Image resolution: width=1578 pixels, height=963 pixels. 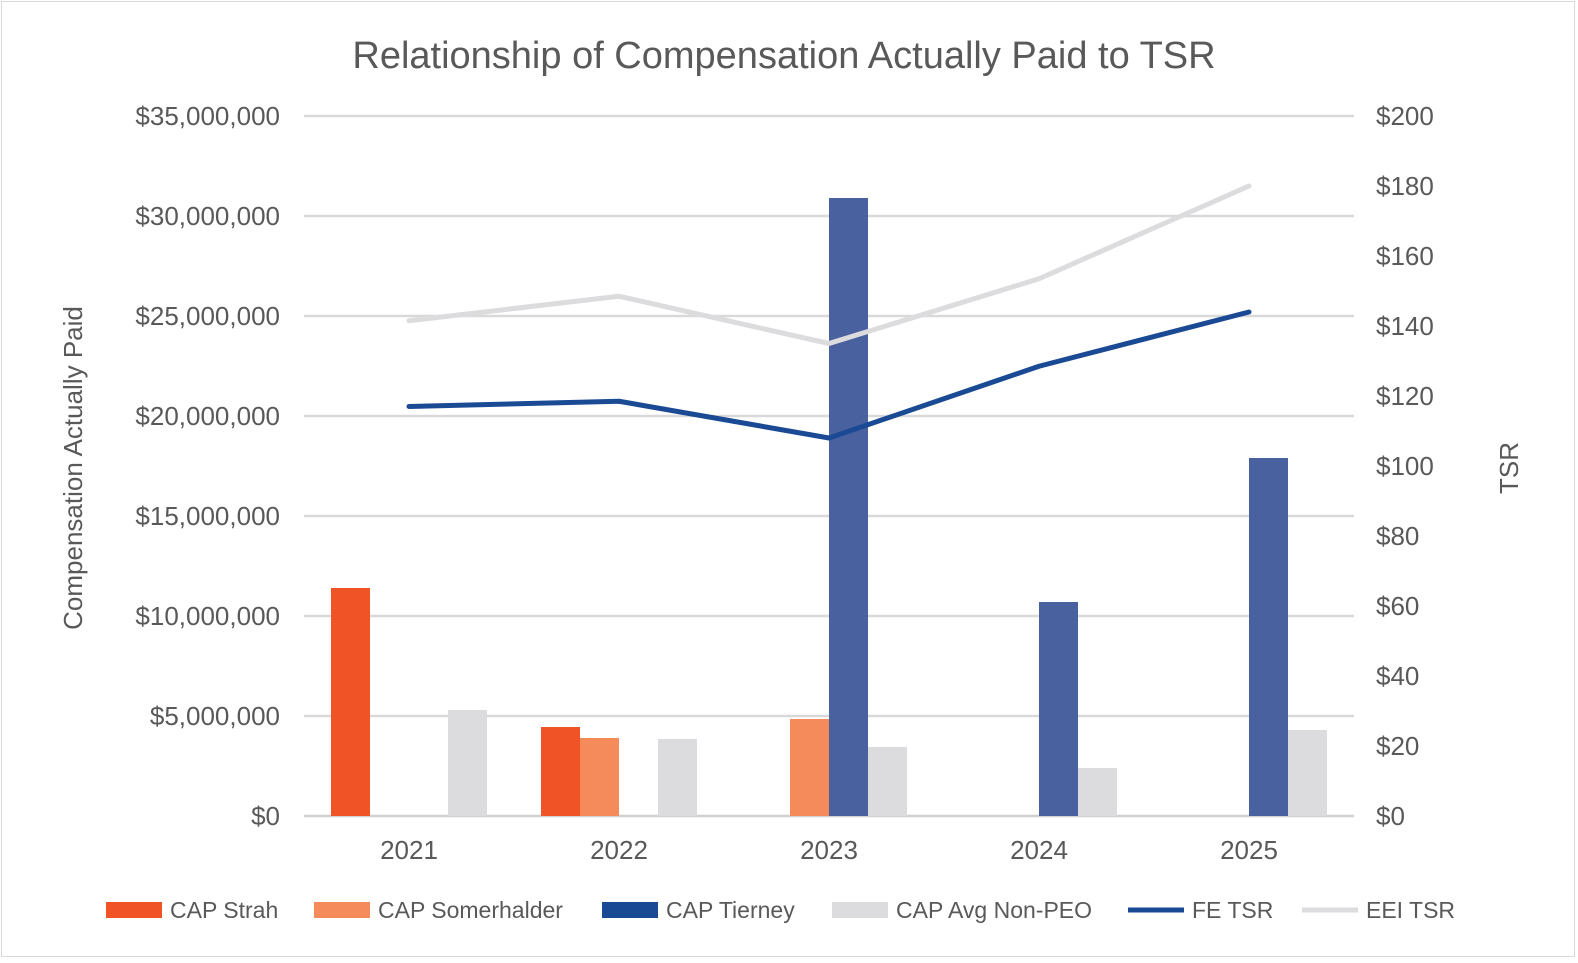 I want to click on left-tick-label: $35,000,000, so click(x=207, y=116).